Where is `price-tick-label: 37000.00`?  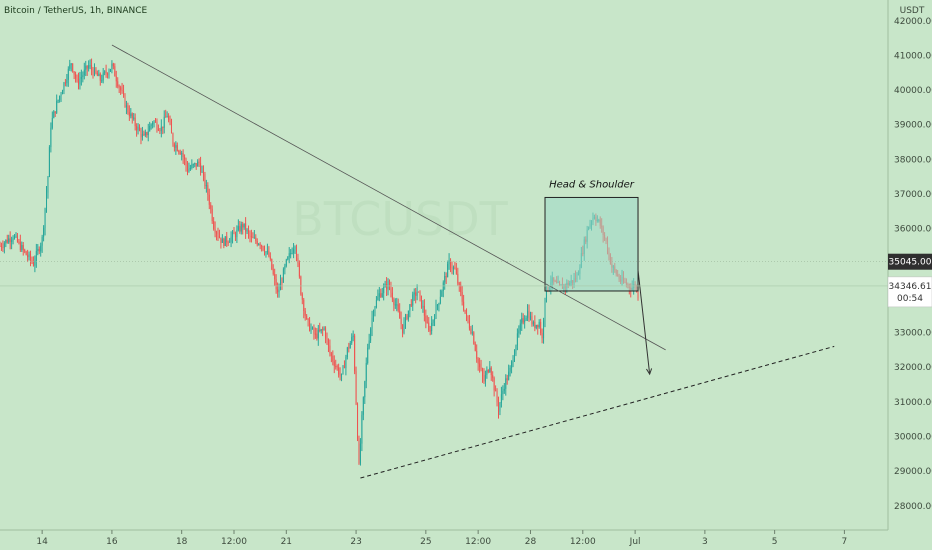 price-tick-label: 37000.00 is located at coordinates (913, 195).